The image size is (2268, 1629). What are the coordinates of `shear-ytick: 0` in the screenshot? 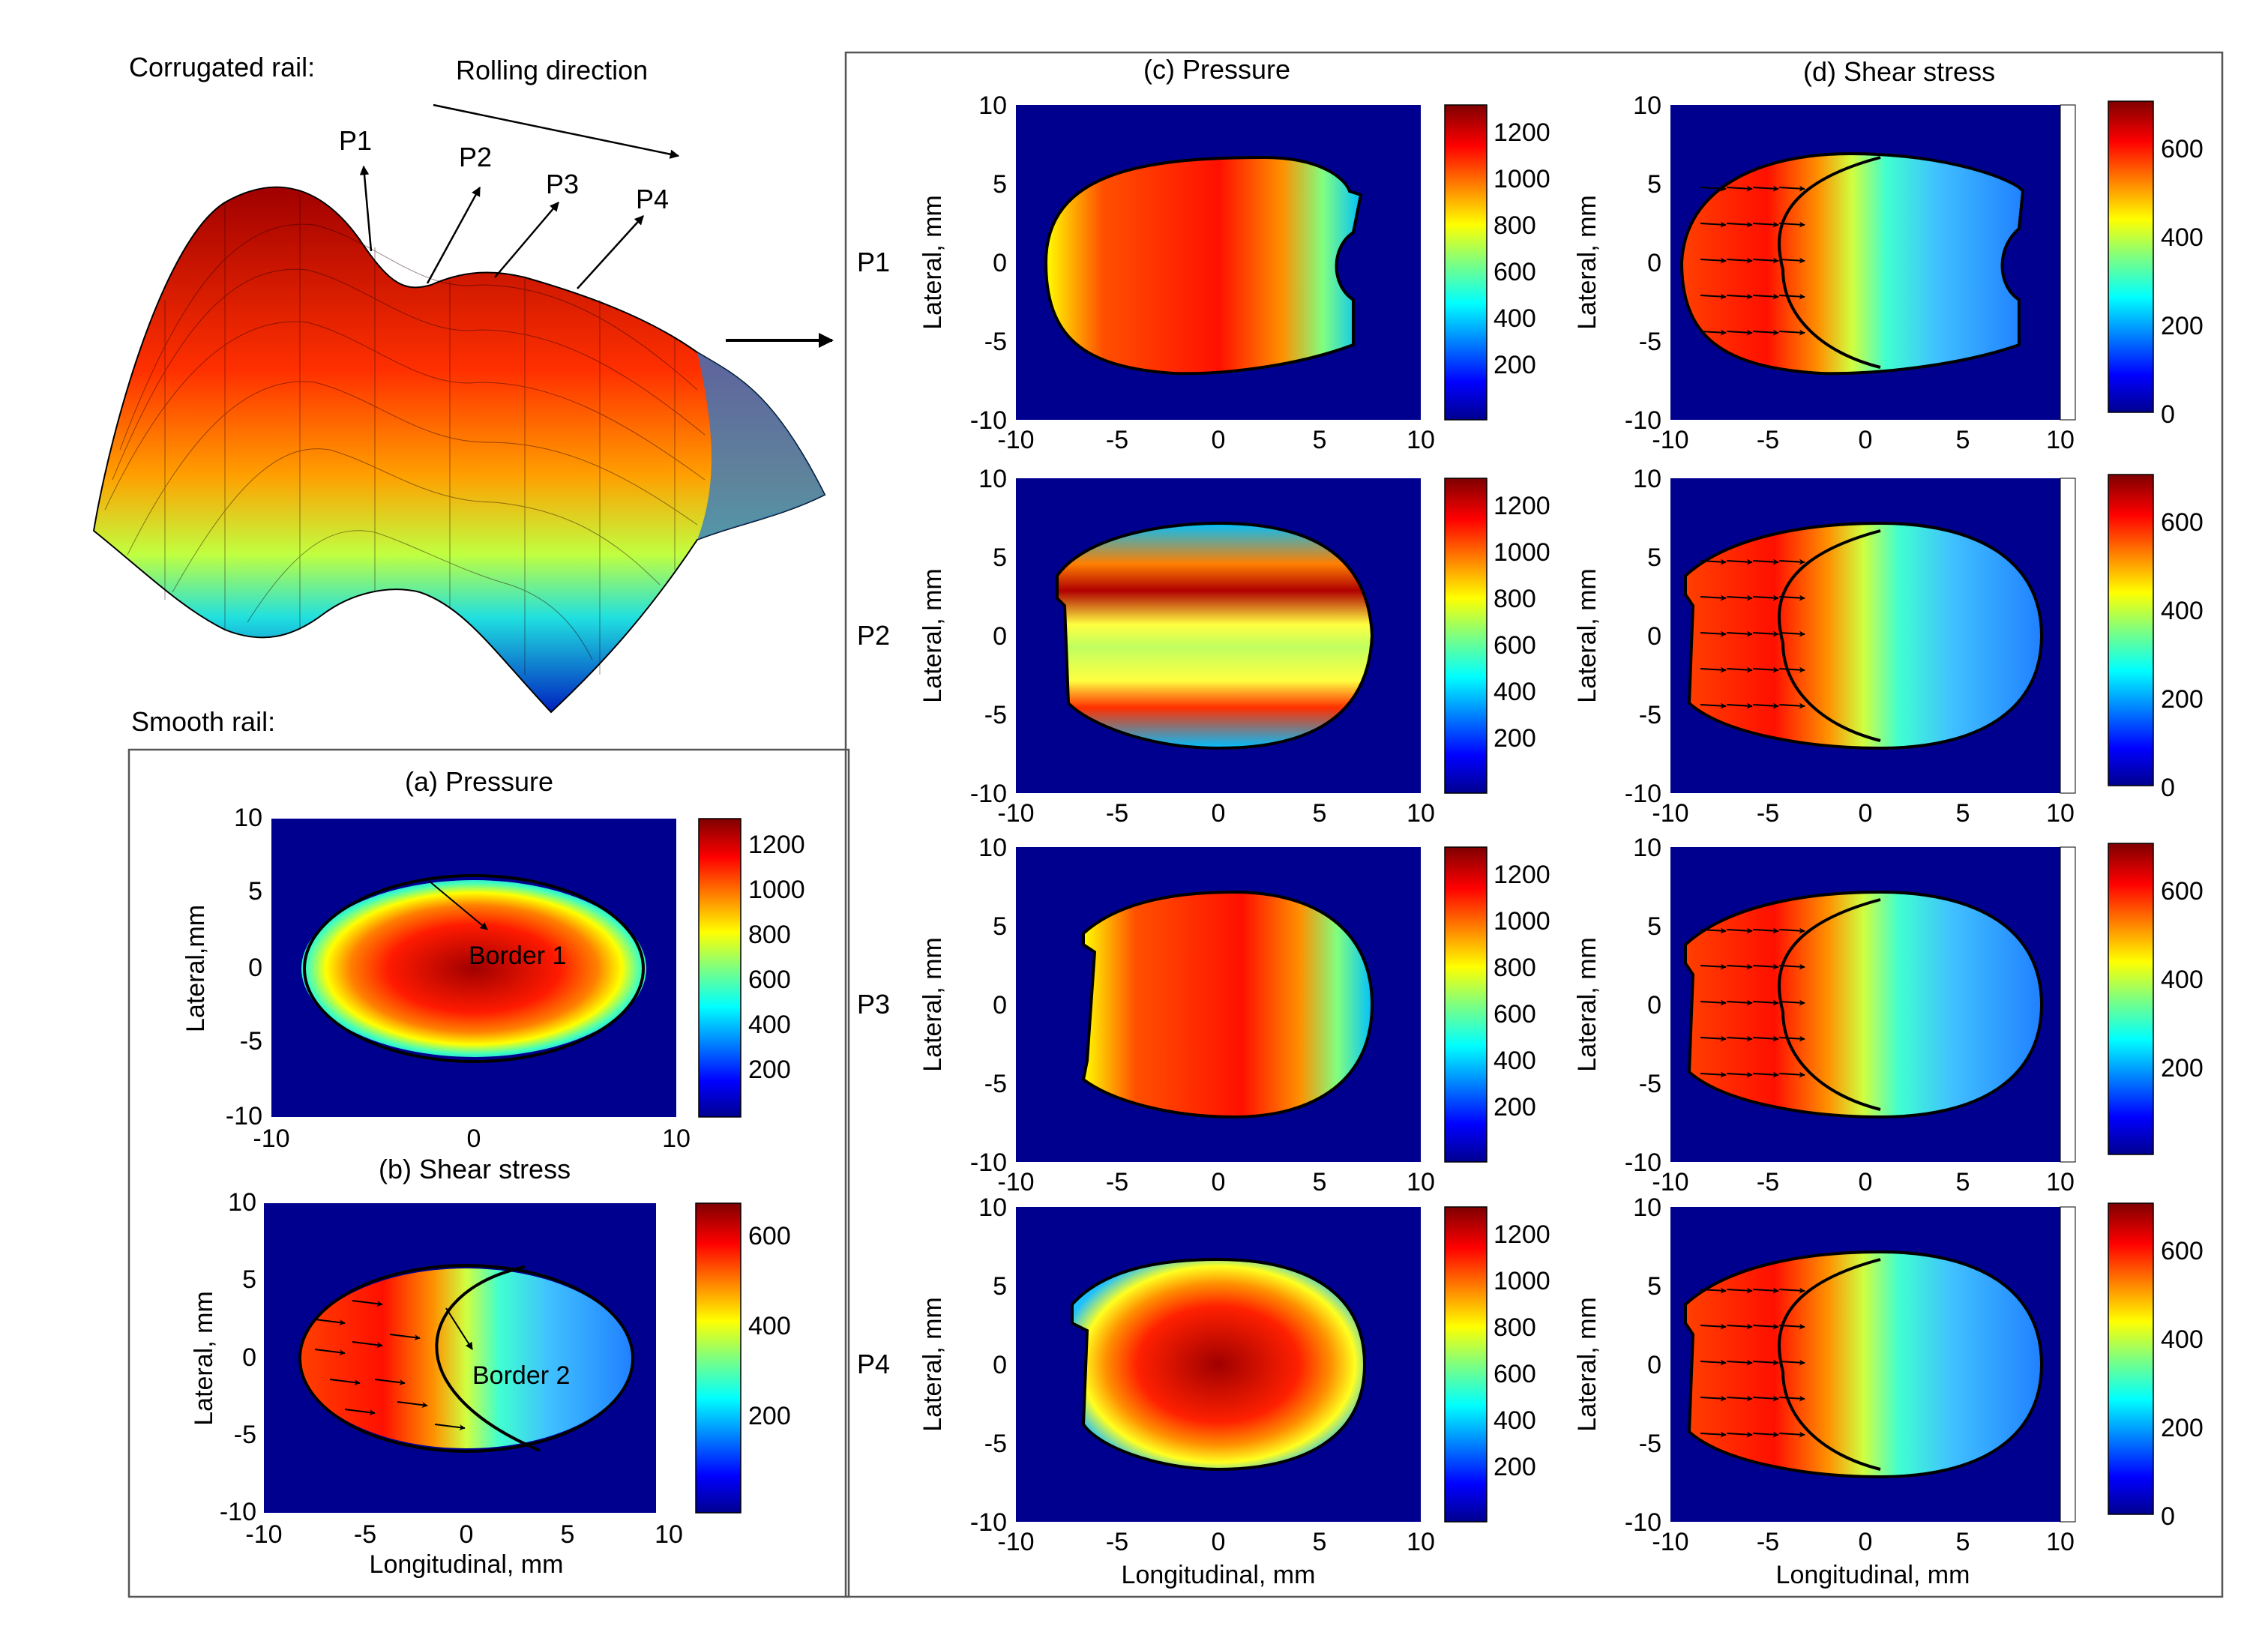 It's located at (1654, 1006).